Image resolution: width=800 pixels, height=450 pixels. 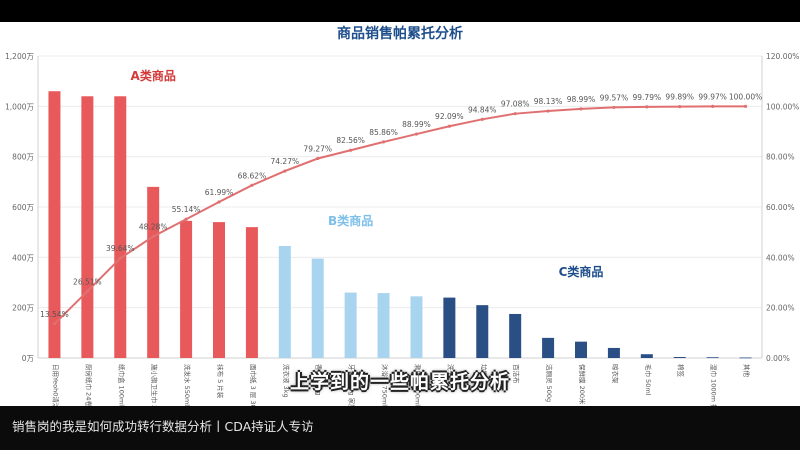 I want to click on x-tick-label: 晾衣架, so click(x=615, y=374).